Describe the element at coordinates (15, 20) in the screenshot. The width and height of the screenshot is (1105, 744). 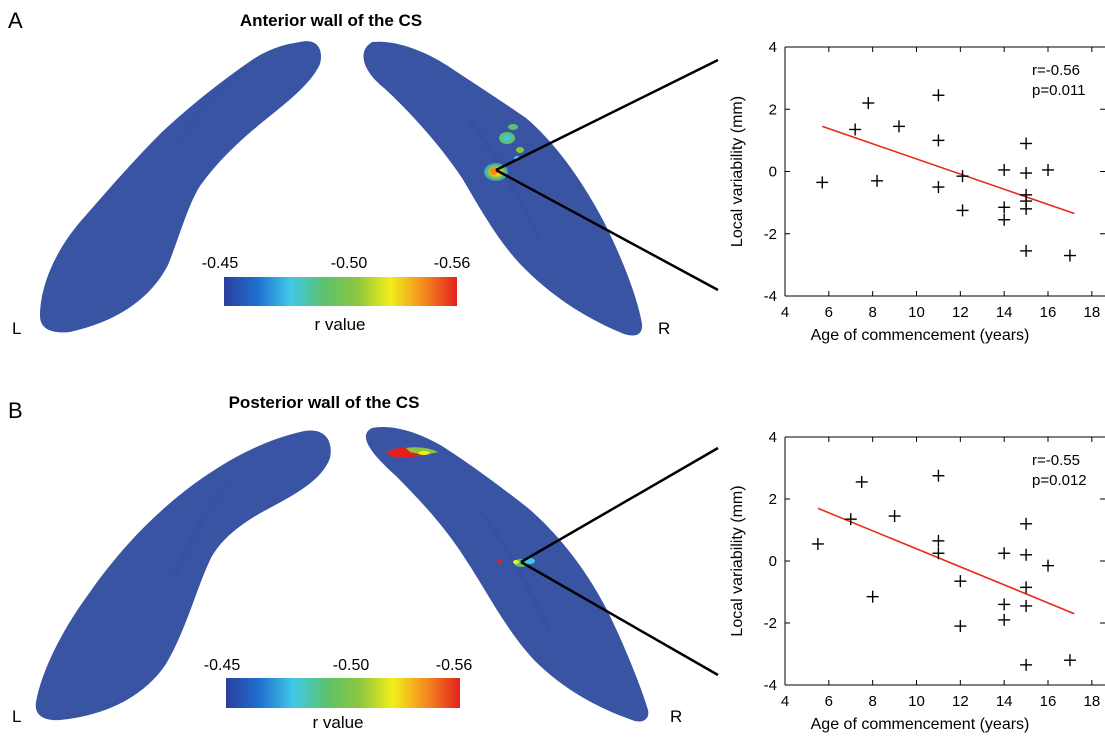
I see `panel-letter: A` at that location.